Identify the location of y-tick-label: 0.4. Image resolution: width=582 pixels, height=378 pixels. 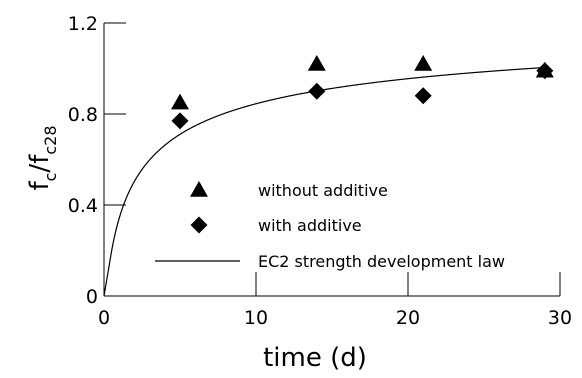
(83, 206).